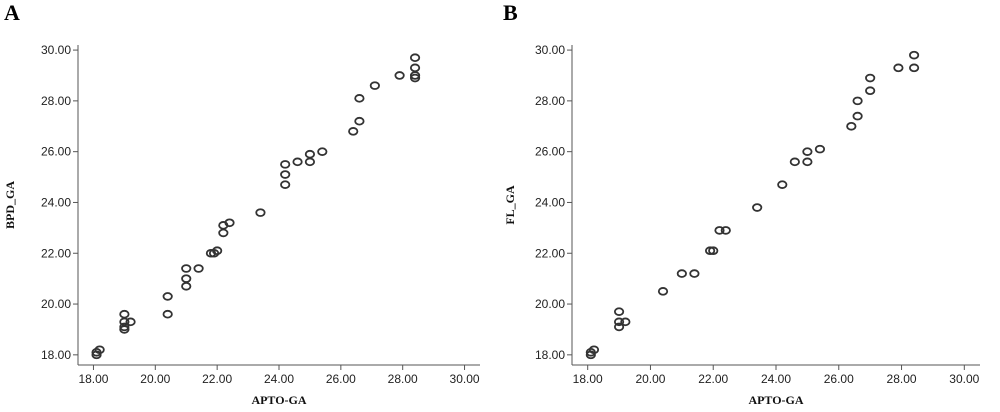  What do you see at coordinates (510, 12) in the screenshot?
I see `panel-letter: B` at bounding box center [510, 12].